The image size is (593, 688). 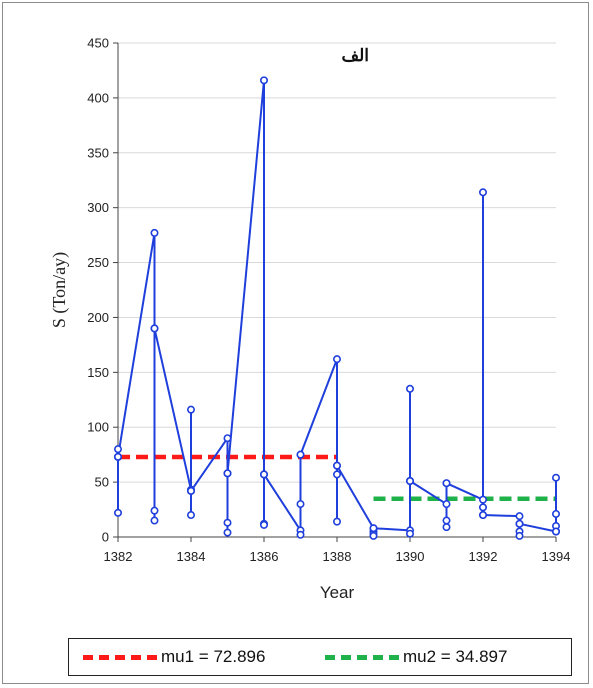 I want to click on legend-label-mu1: mu1 = 72.896, so click(x=213, y=656).